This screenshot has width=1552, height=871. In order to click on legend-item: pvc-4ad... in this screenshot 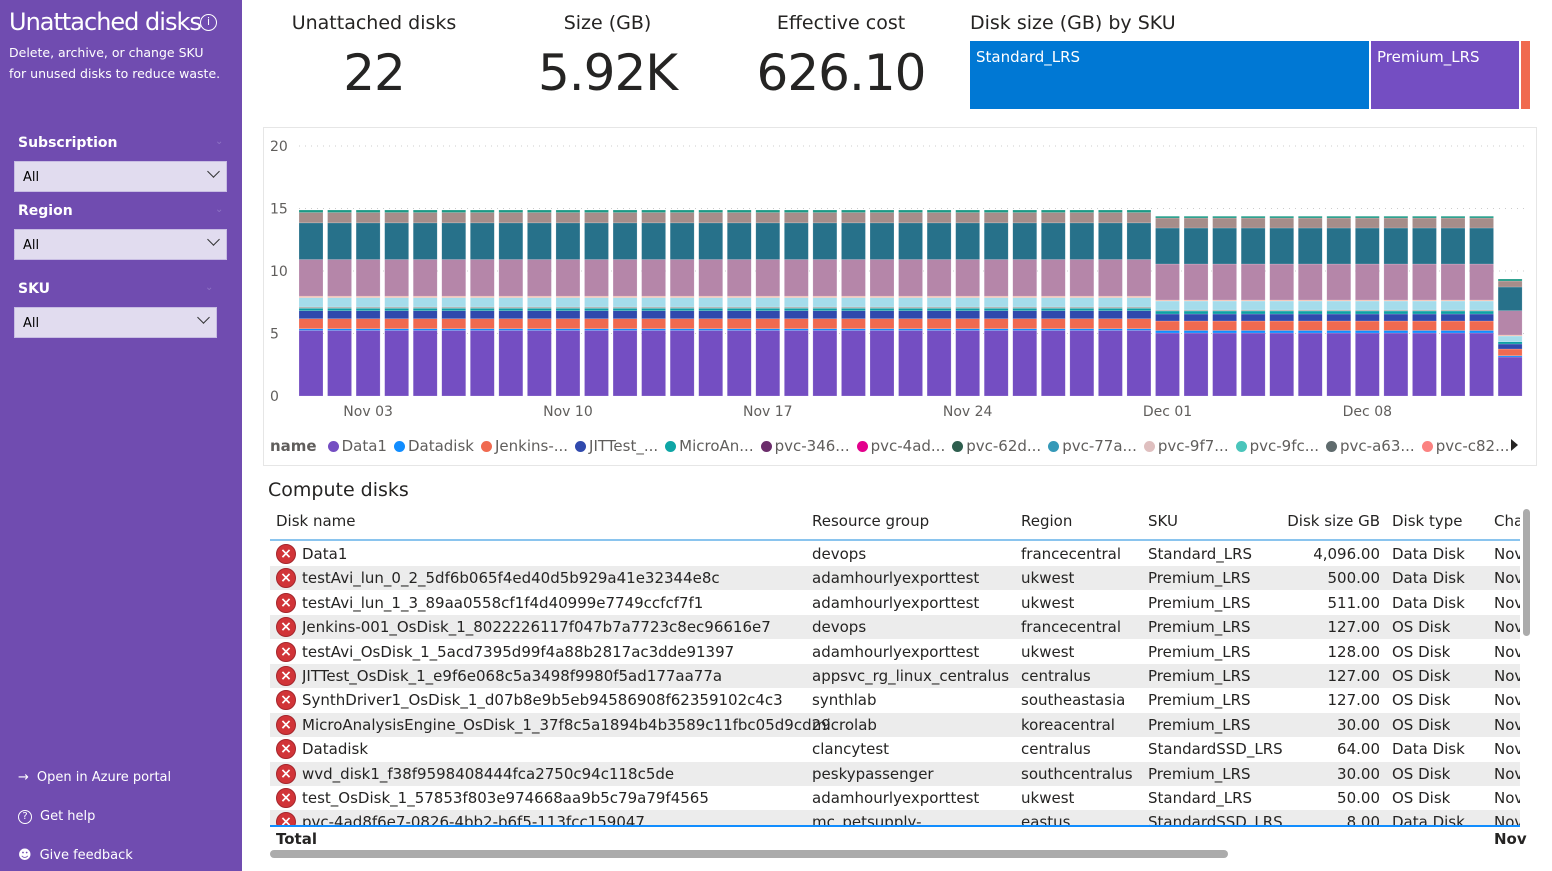, I will do `click(900, 446)`.